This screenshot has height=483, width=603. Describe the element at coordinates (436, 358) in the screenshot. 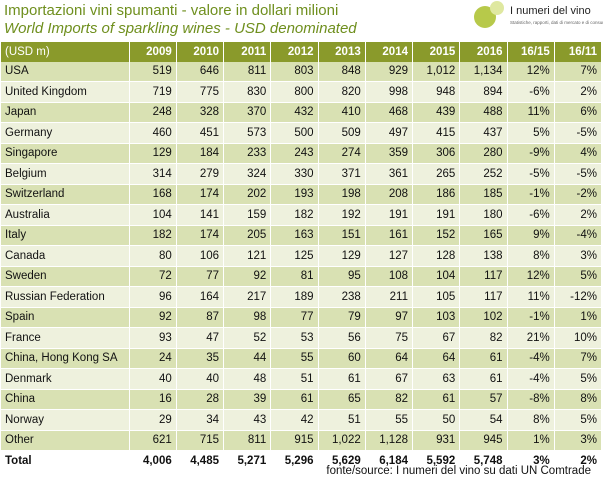

I see `value-cell: 64` at that location.